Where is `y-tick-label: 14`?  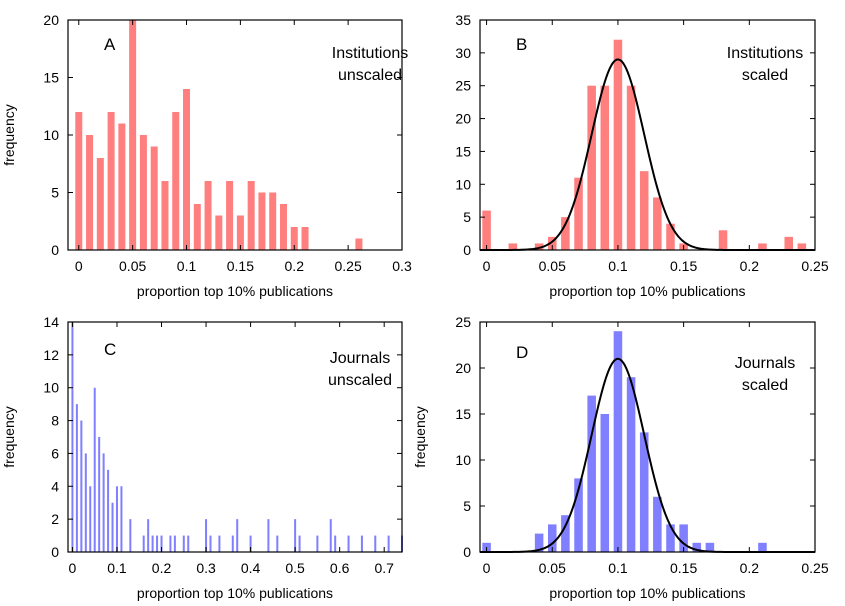 y-tick-label: 14 is located at coordinates (51, 322).